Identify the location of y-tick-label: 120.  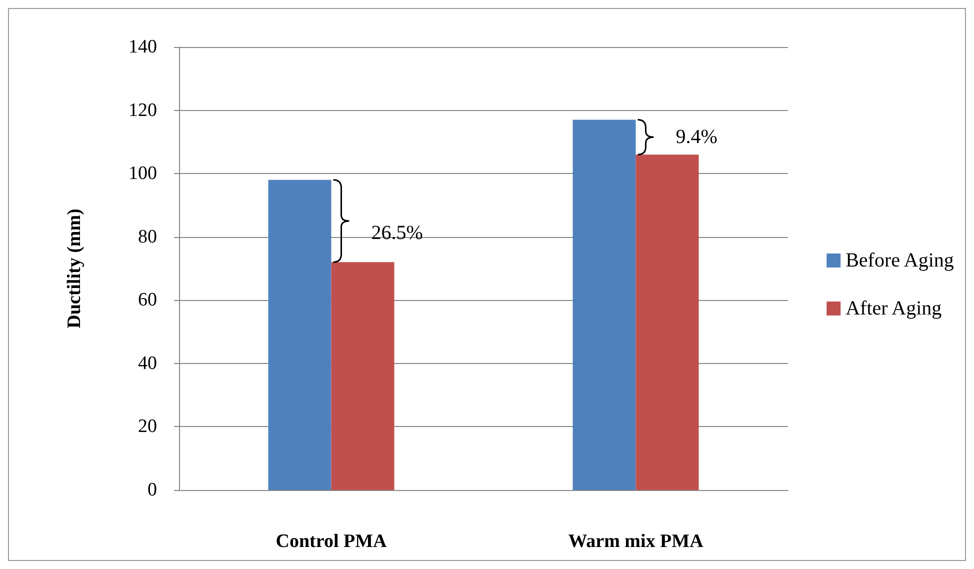
(142, 110).